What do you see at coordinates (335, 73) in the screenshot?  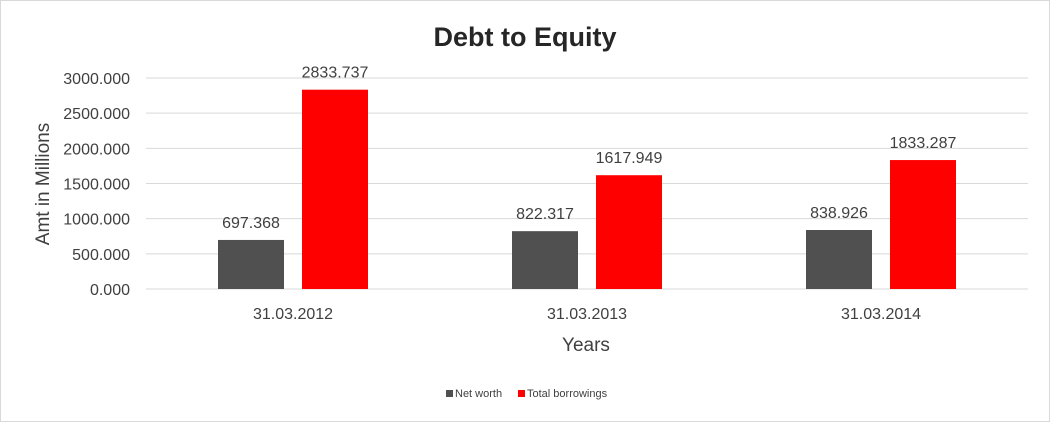 I see `data-label: 2833.737` at bounding box center [335, 73].